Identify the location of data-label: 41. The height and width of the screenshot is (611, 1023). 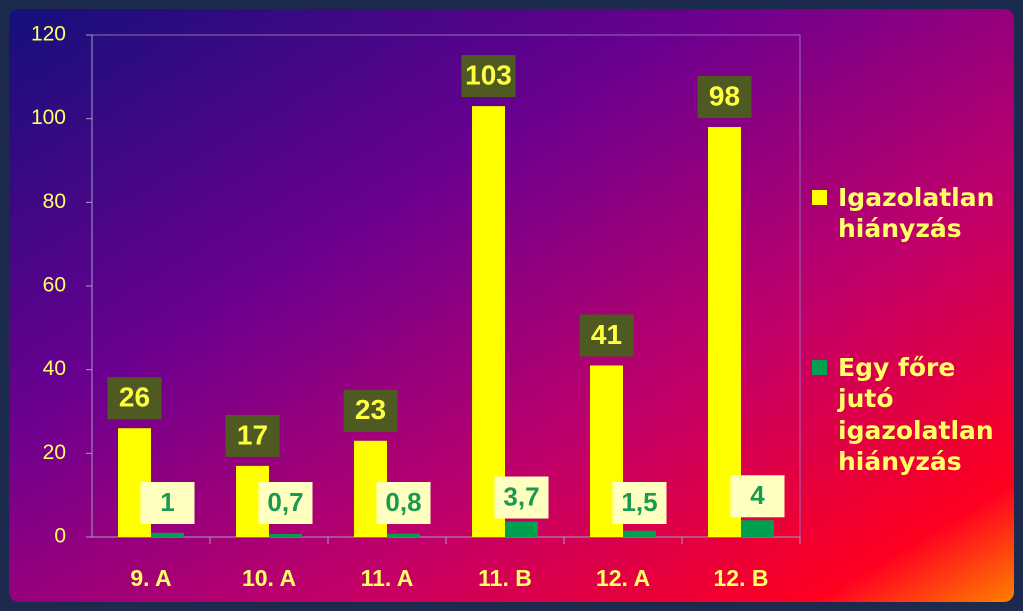
(606, 334).